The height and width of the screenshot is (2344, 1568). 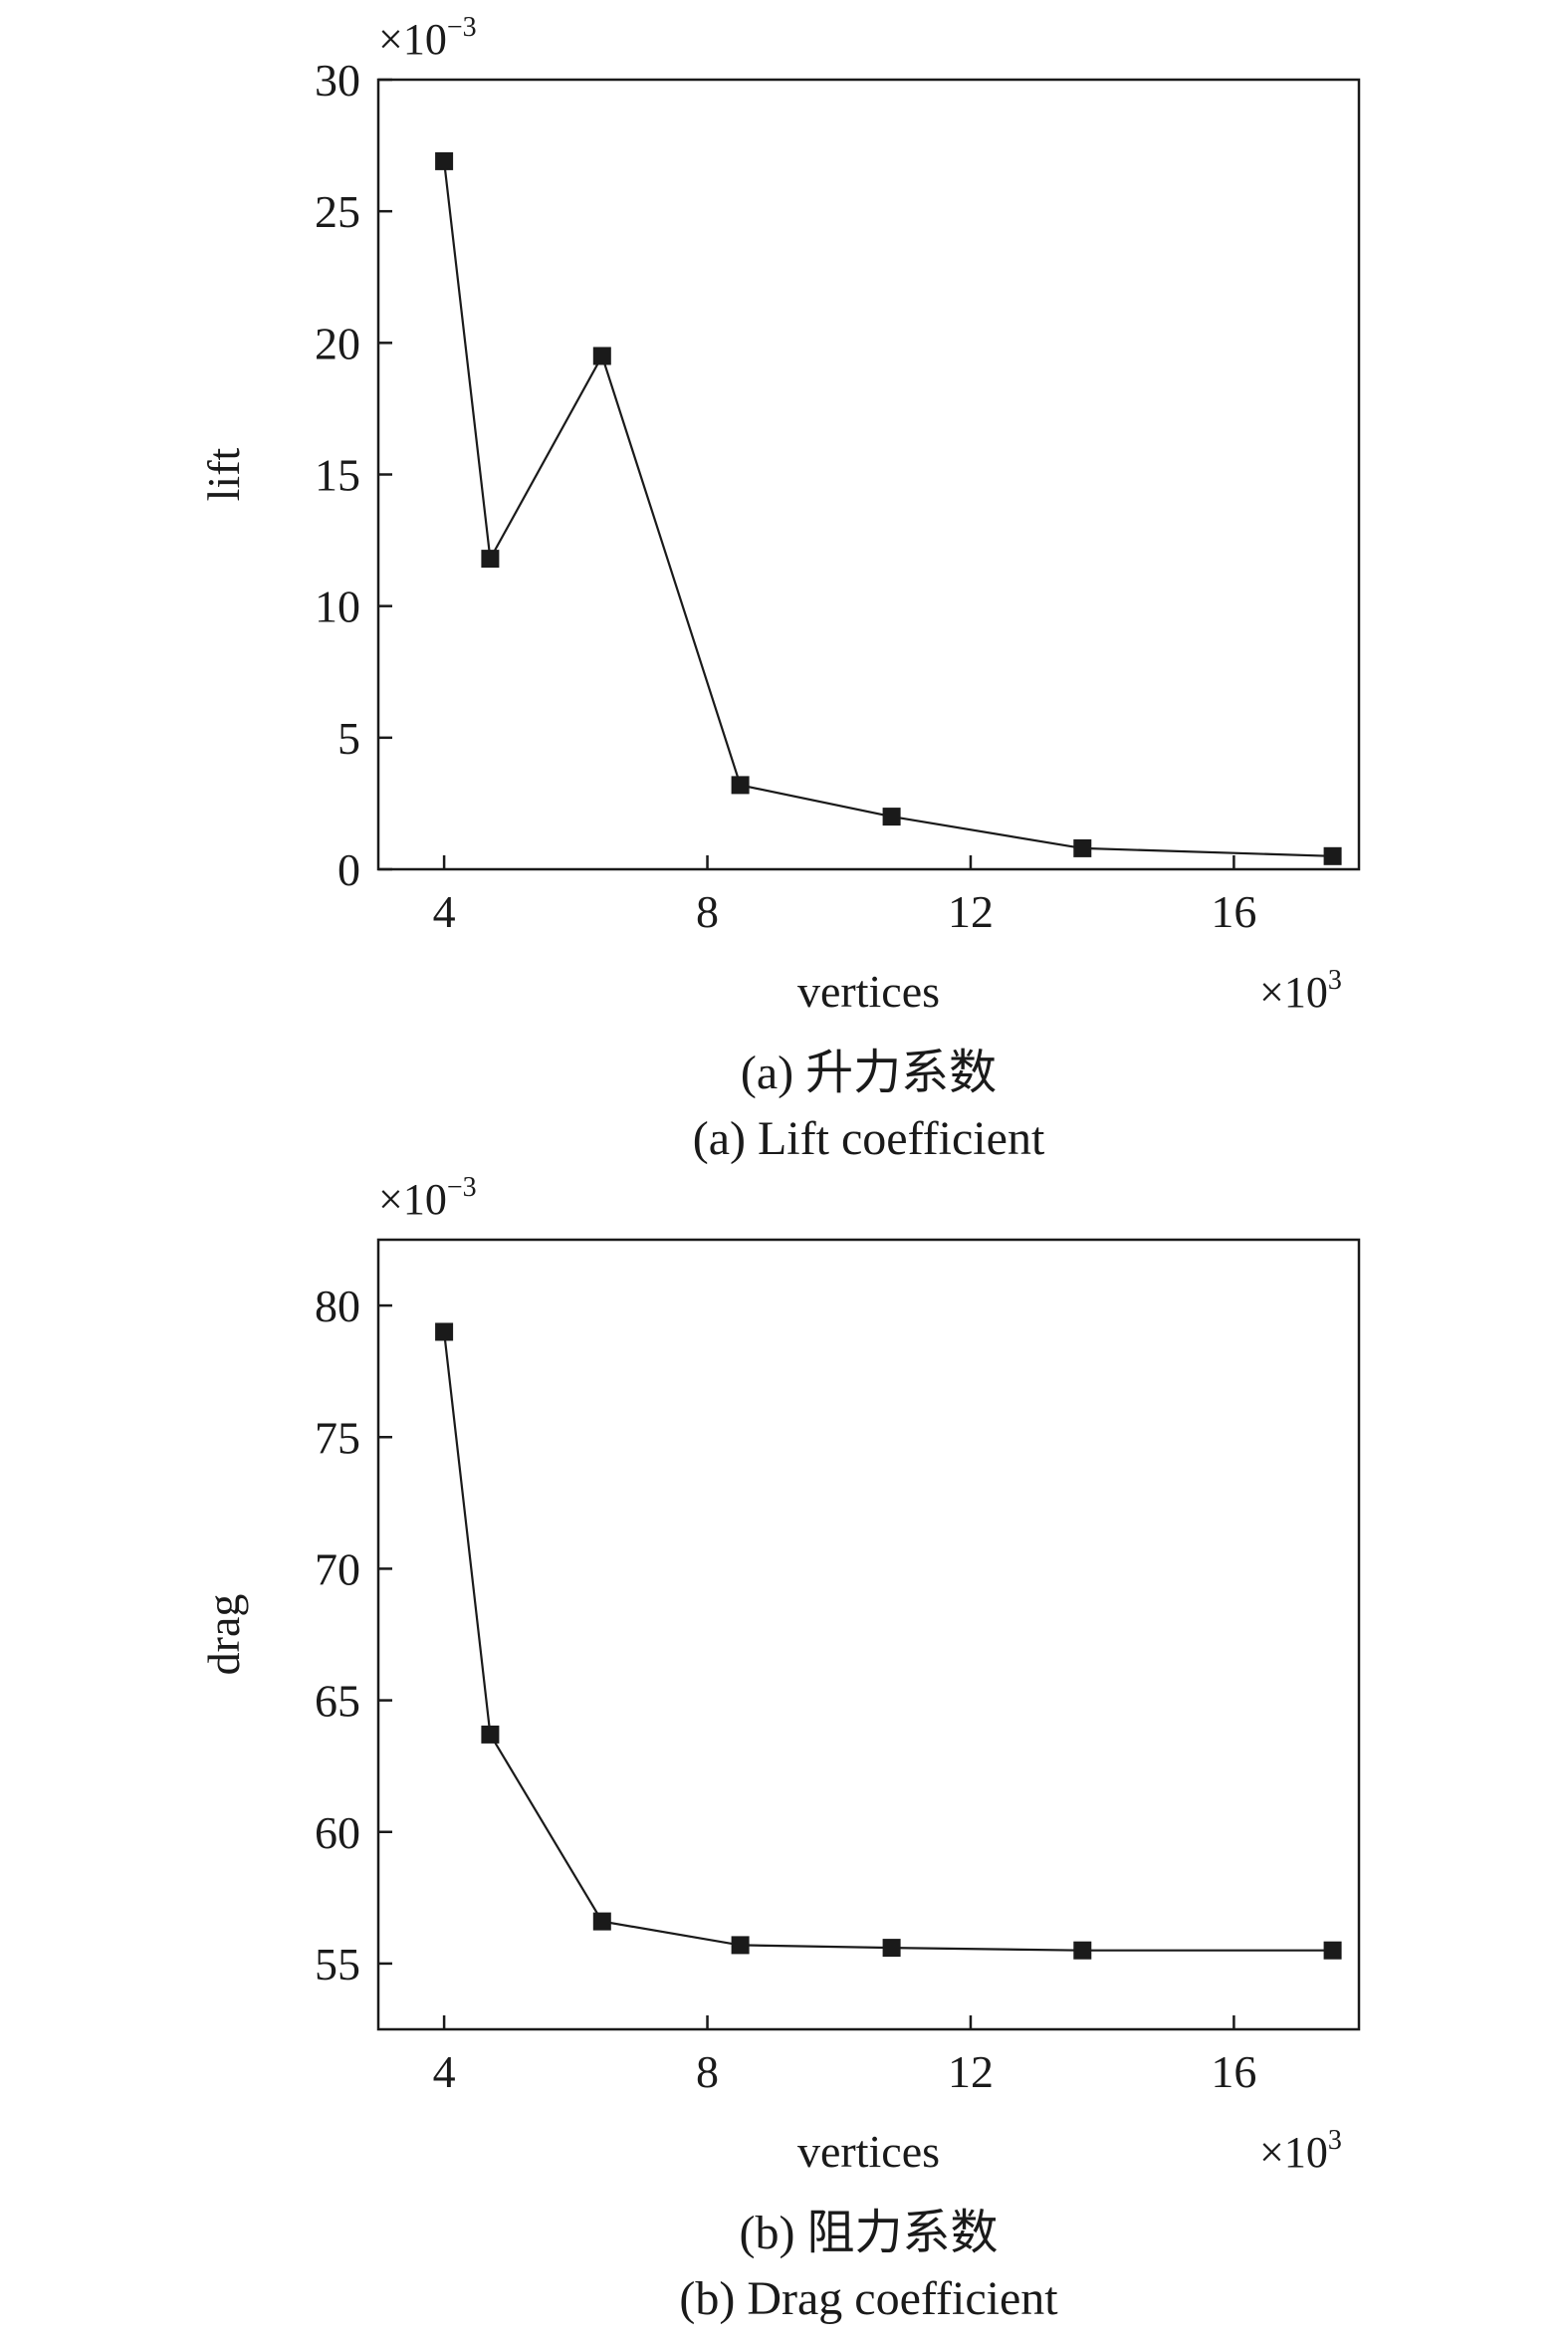 I want to click on lift-y-tick-label: 20, so click(x=337, y=343).